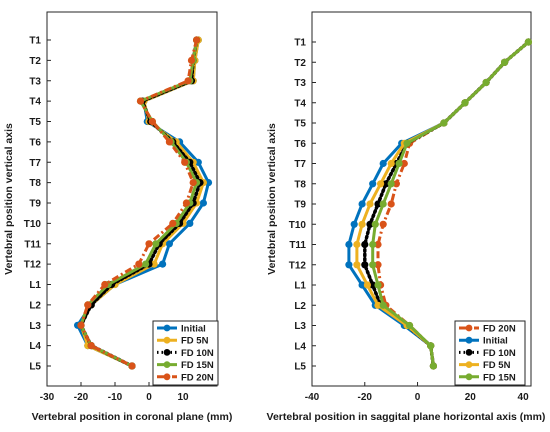 This screenshot has width=550, height=432. Describe the element at coordinates (35, 367) in the screenshot. I see `y-tick-label: L5` at that location.